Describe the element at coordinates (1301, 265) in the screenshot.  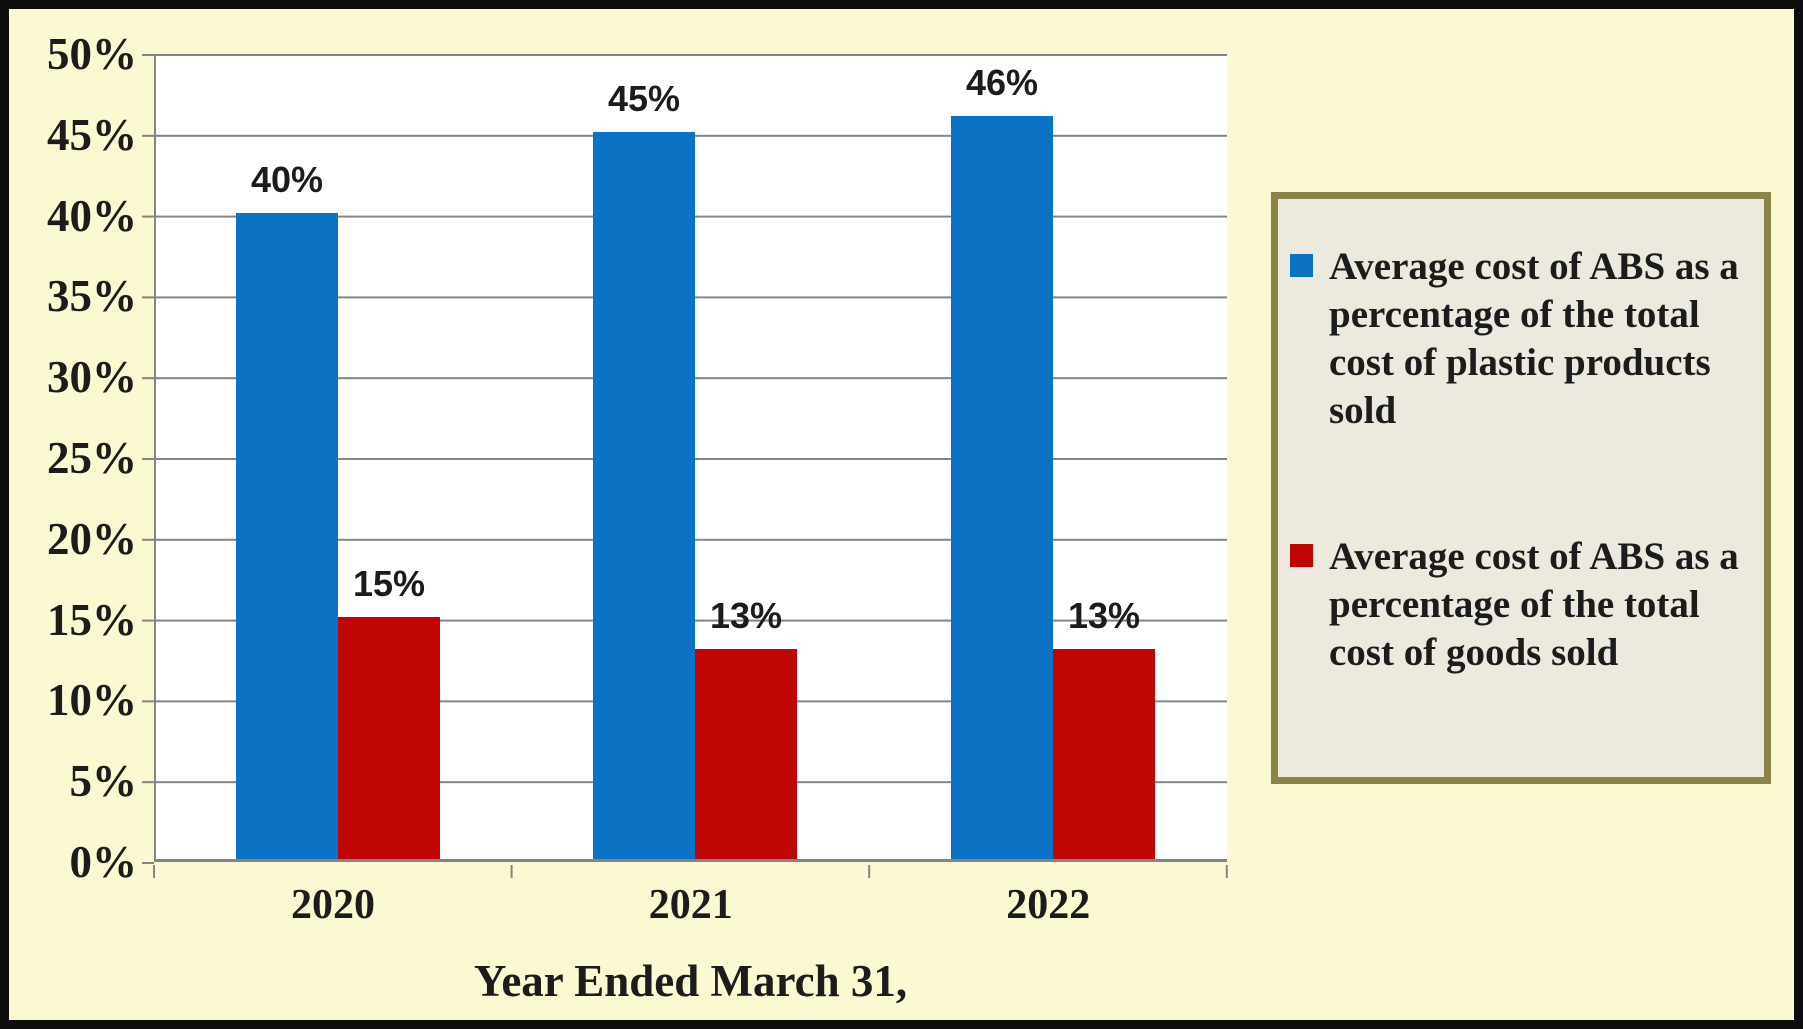
I see `legend-marker-blue-square-icon` at that location.